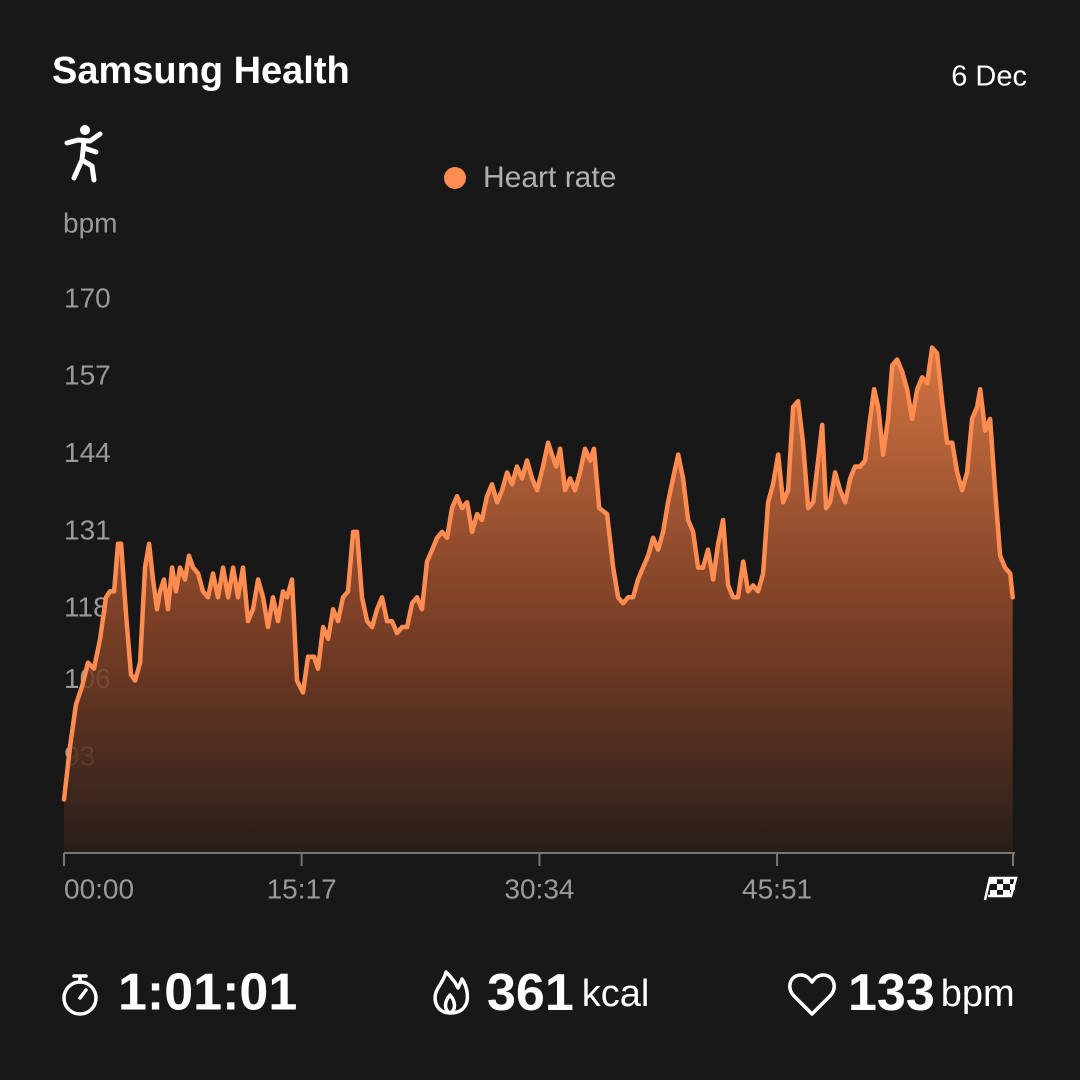 This screenshot has height=1080, width=1080. Describe the element at coordinates (80, 995) in the screenshot. I see `timer-icon` at that location.